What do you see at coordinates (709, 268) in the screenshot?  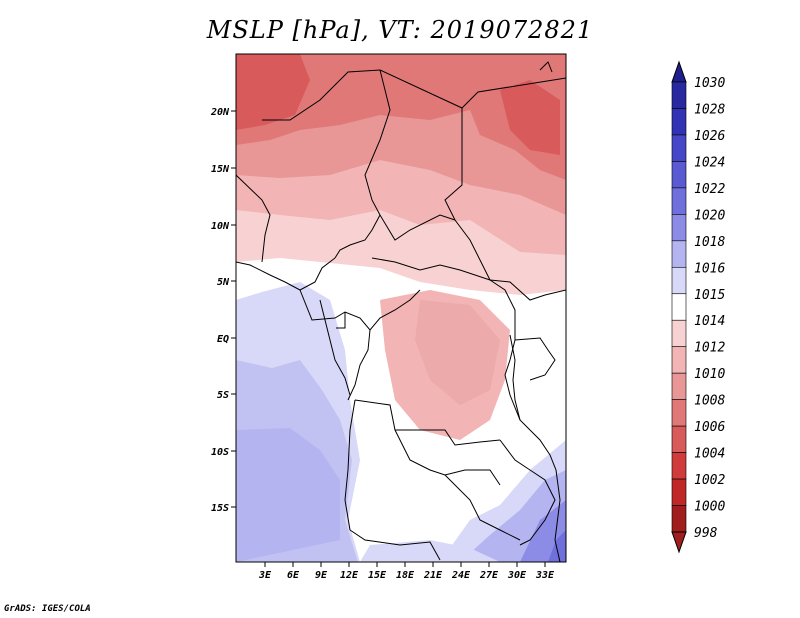 I see `colorbar-label: 1016` at bounding box center [709, 268].